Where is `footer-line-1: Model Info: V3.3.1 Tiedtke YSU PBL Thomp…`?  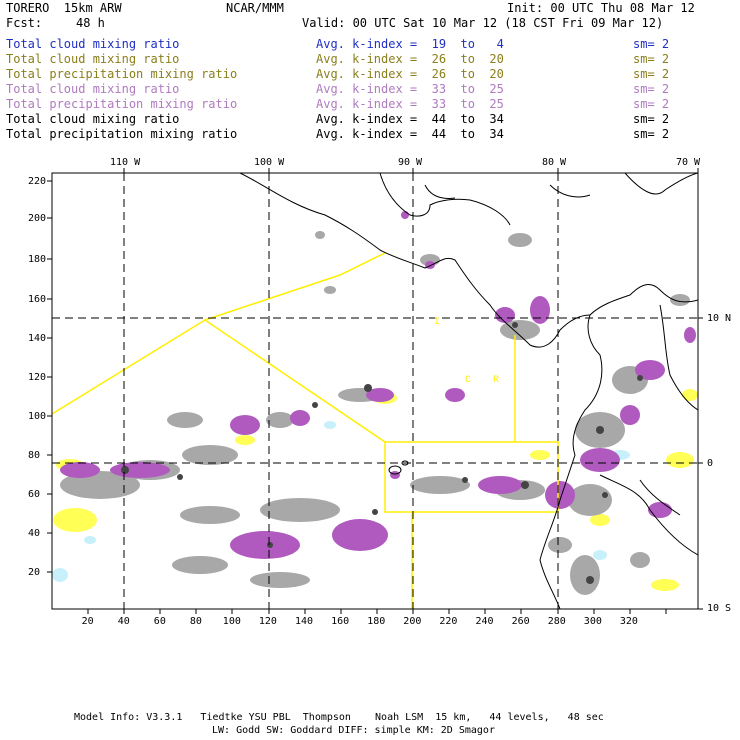
footer-line-1: Model Info: V3.3.1 Tiedtke YSU PBL Thomp… is located at coordinates (339, 717).